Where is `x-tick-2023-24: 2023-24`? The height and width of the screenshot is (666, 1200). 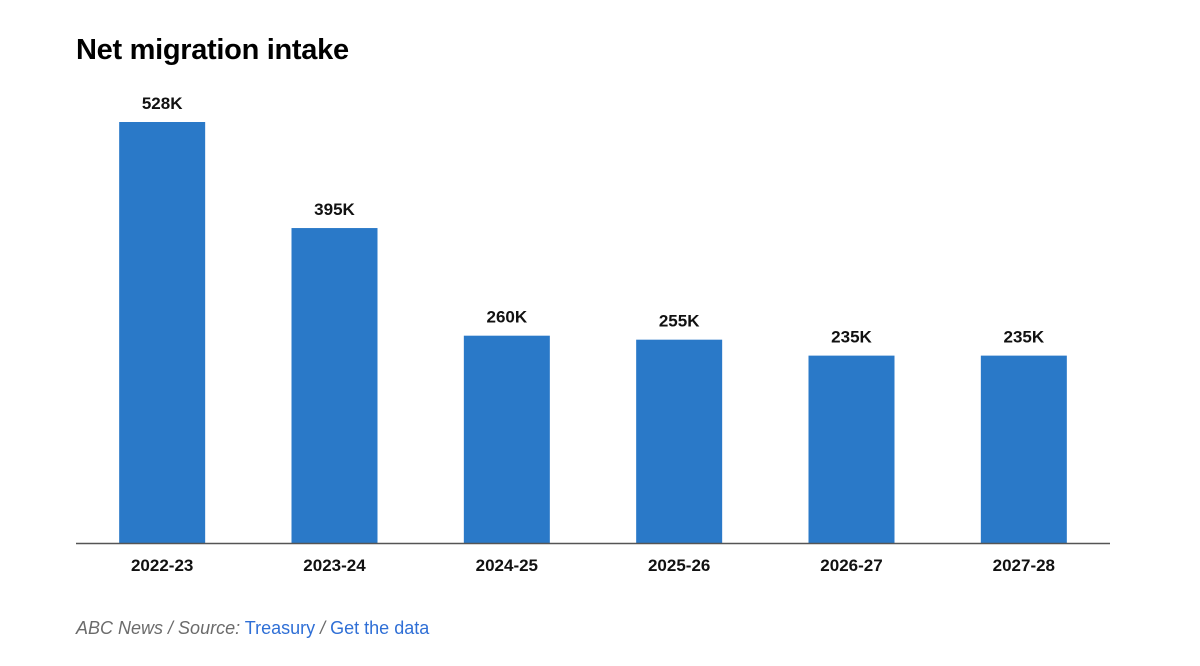
x-tick-2023-24: 2023-24 is located at coordinates (334, 565).